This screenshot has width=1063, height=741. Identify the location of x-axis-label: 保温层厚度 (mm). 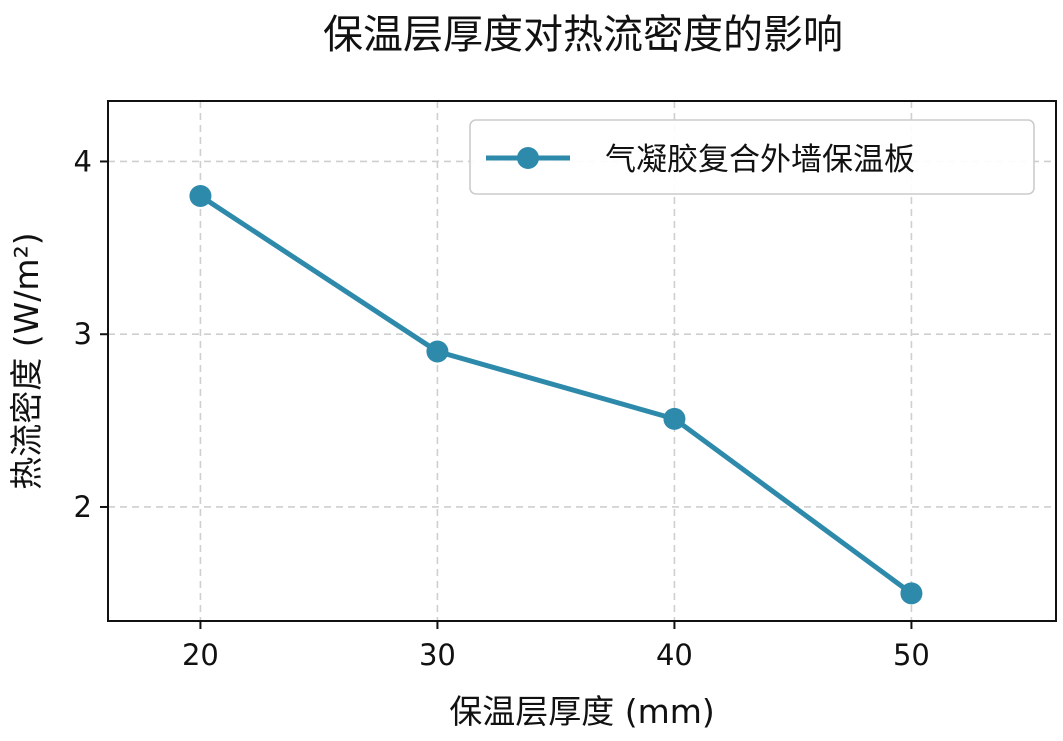
(582, 711).